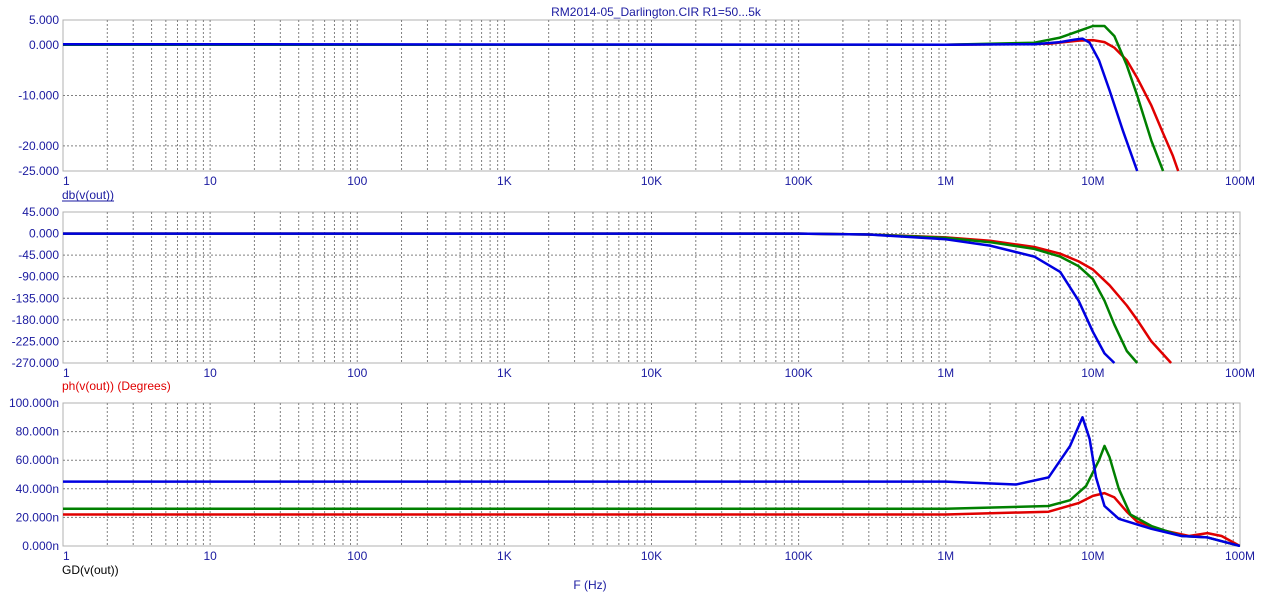 The width and height of the screenshot is (1265, 599). Describe the element at coordinates (38, 255) in the screenshot. I see `y-tick-label: -45.000` at that location.